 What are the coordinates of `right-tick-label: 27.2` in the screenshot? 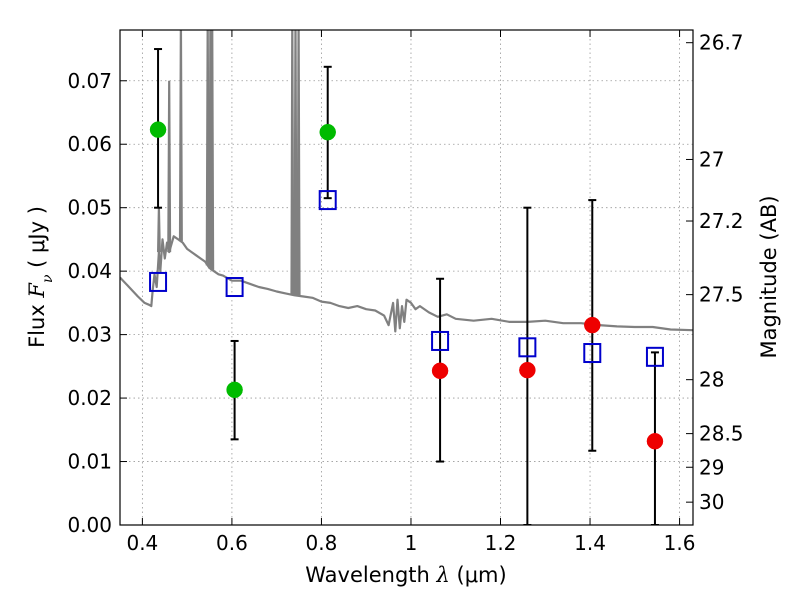 It's located at (721, 221).